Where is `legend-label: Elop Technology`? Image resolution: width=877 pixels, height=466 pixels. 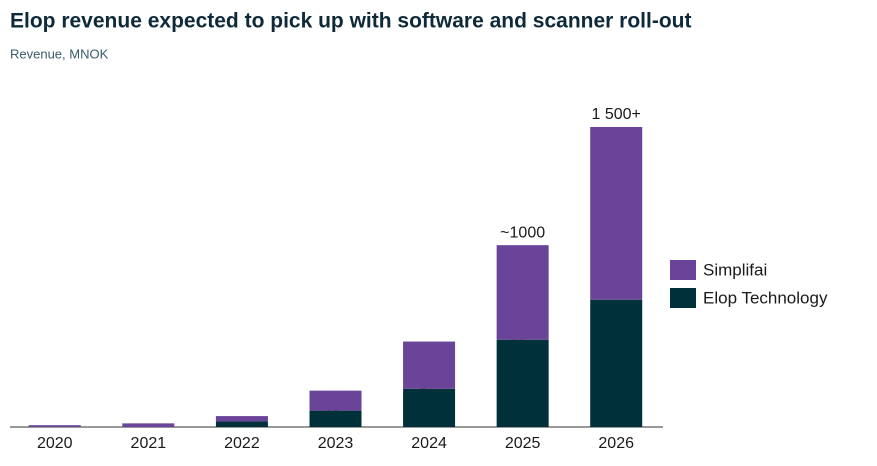
legend-label: Elop Technology is located at coordinates (765, 297).